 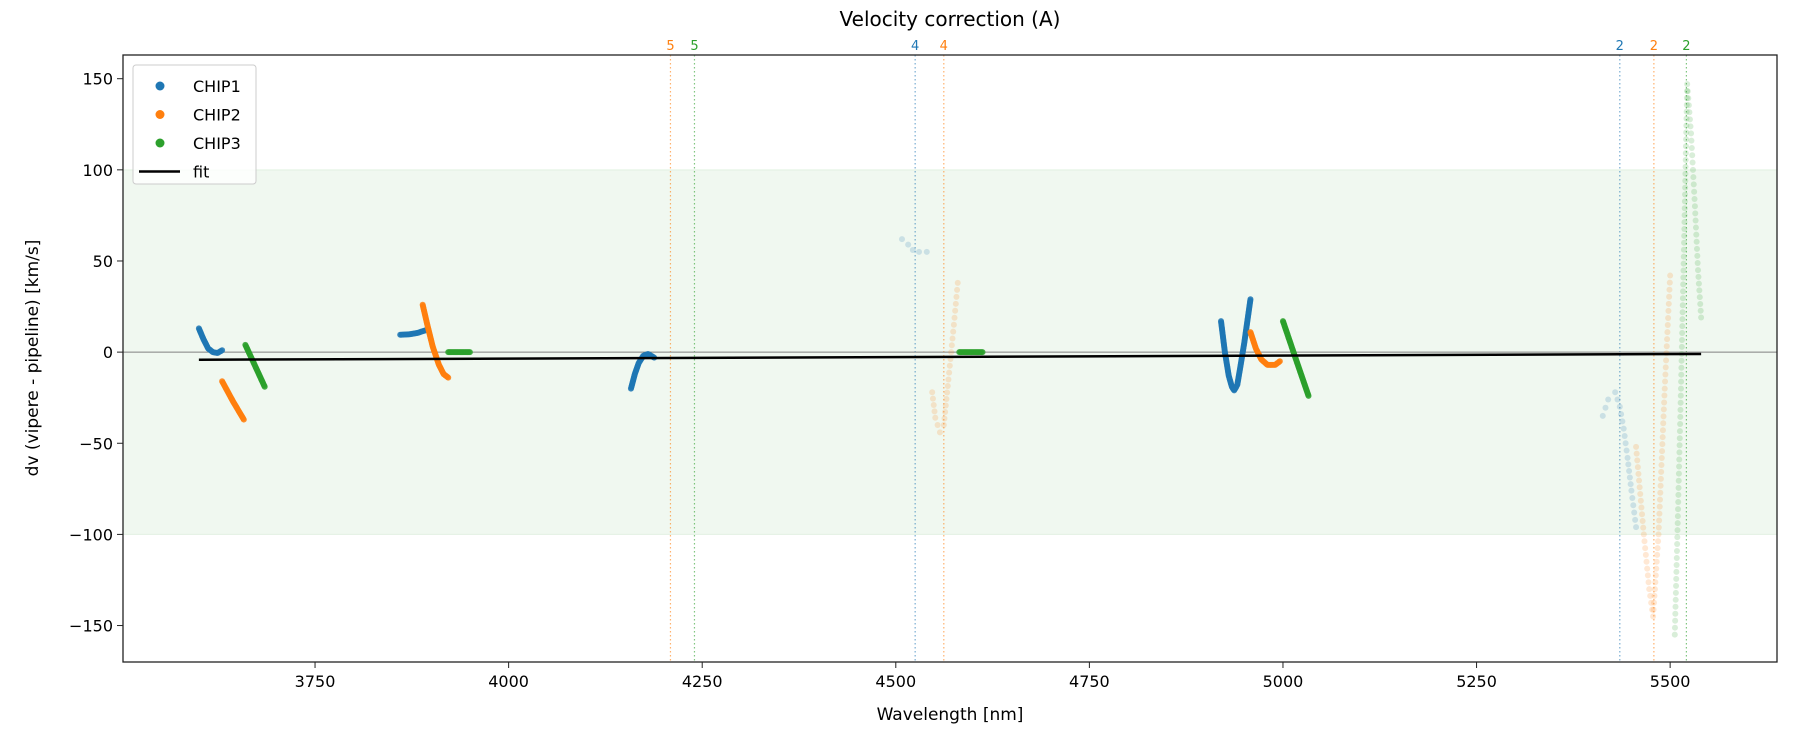 What do you see at coordinates (950, 19) in the screenshot?
I see `chart-title: Velocity correction (A)` at bounding box center [950, 19].